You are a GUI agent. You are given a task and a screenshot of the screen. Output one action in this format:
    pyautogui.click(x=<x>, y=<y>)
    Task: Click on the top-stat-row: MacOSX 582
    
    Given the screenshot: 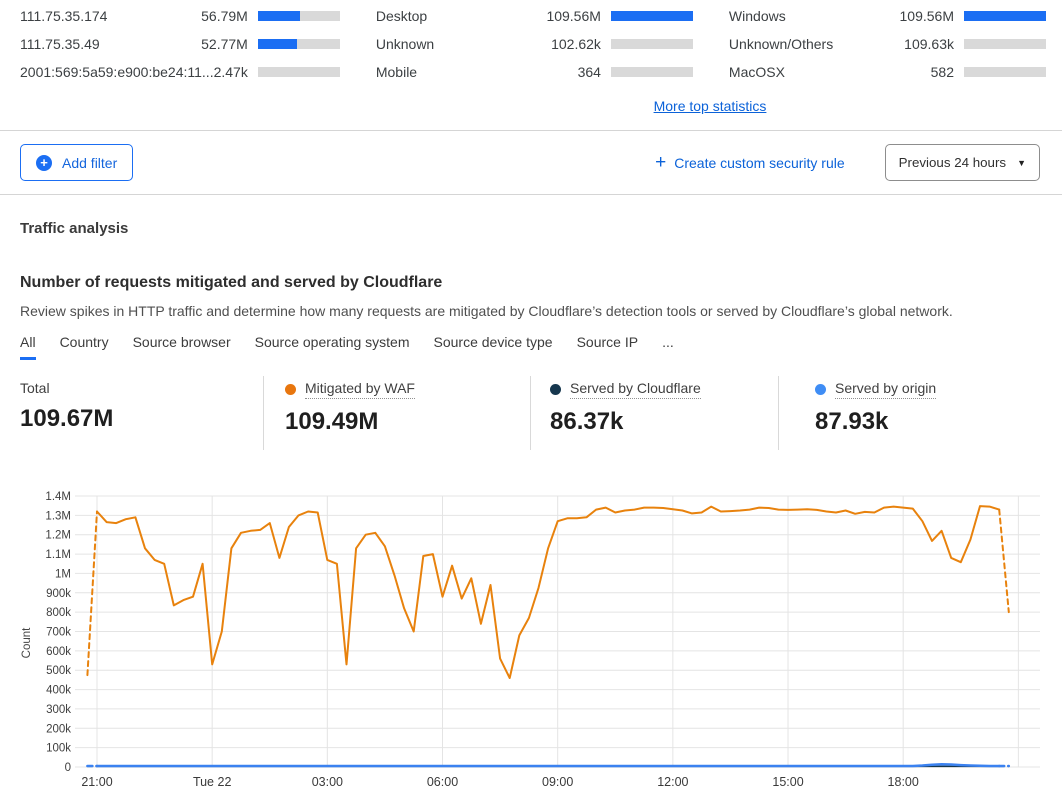 What is the action you would take?
    pyautogui.click(x=887, y=72)
    